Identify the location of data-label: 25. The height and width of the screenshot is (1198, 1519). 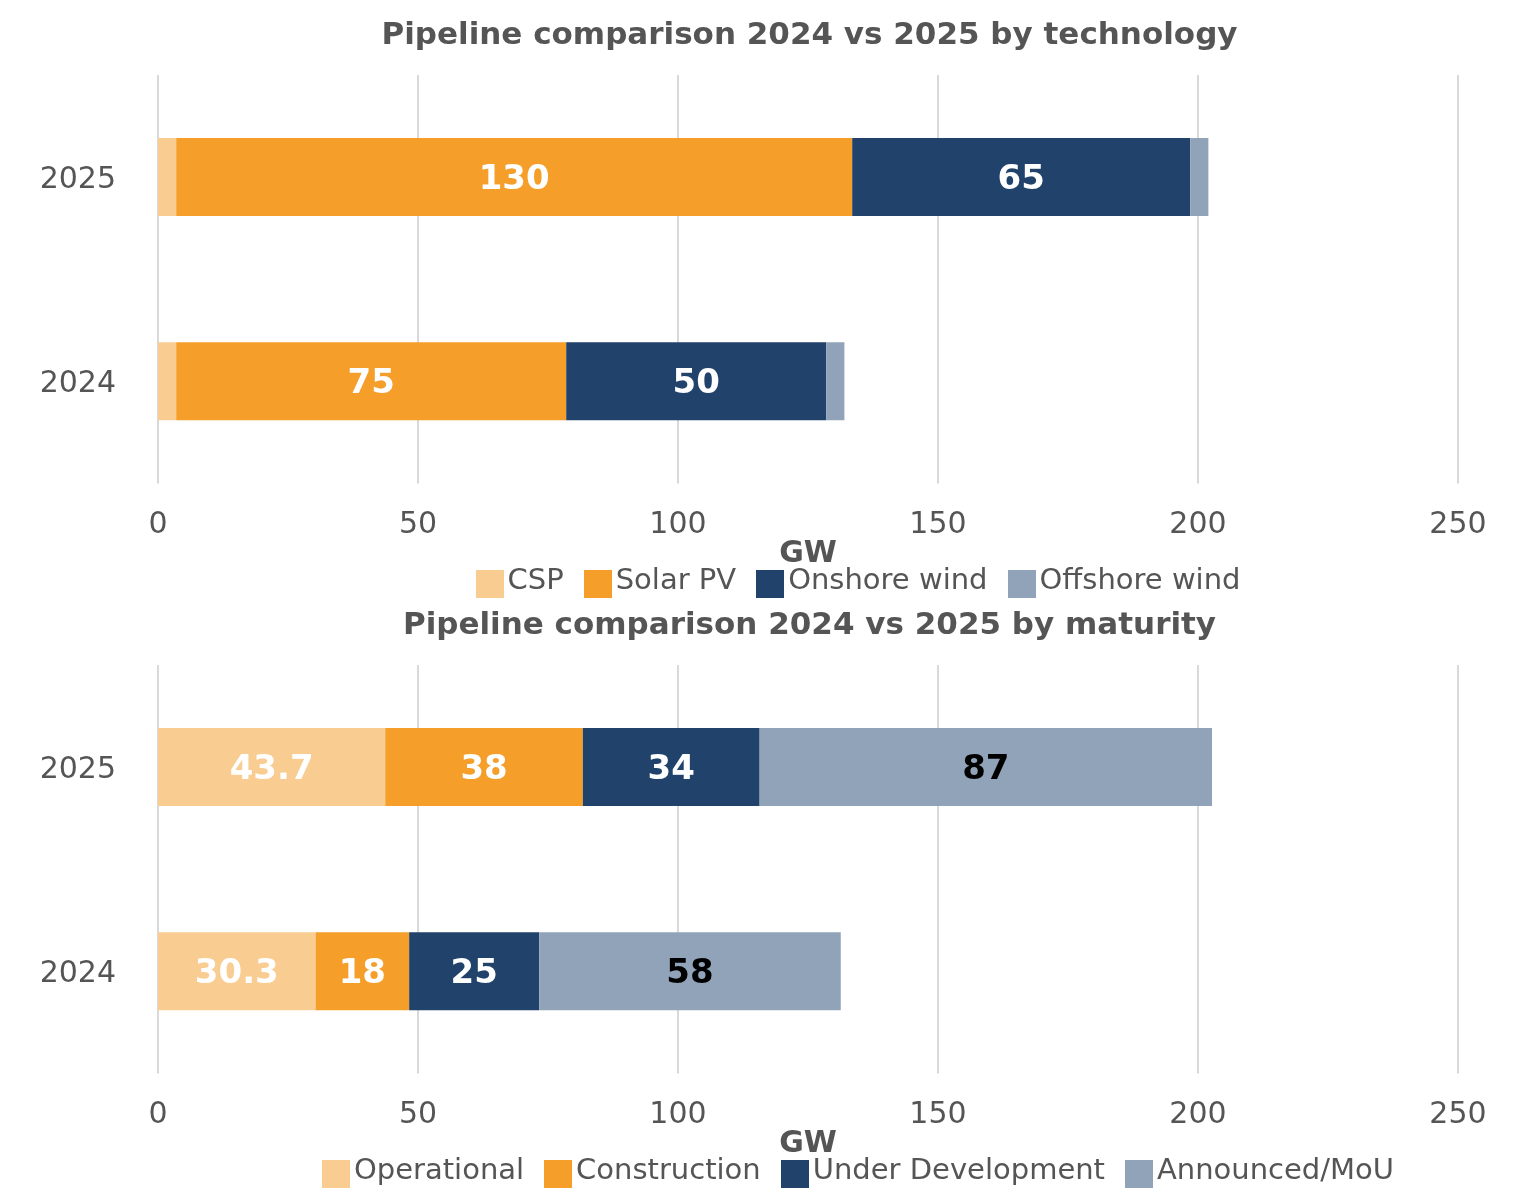
(474, 971).